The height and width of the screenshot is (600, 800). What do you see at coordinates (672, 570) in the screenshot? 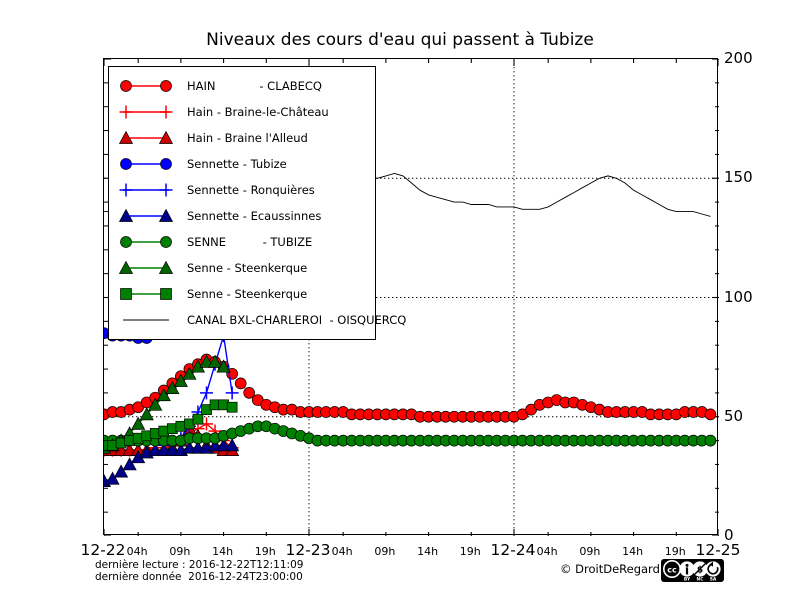
I see `svg-text: cc` at bounding box center [672, 570].